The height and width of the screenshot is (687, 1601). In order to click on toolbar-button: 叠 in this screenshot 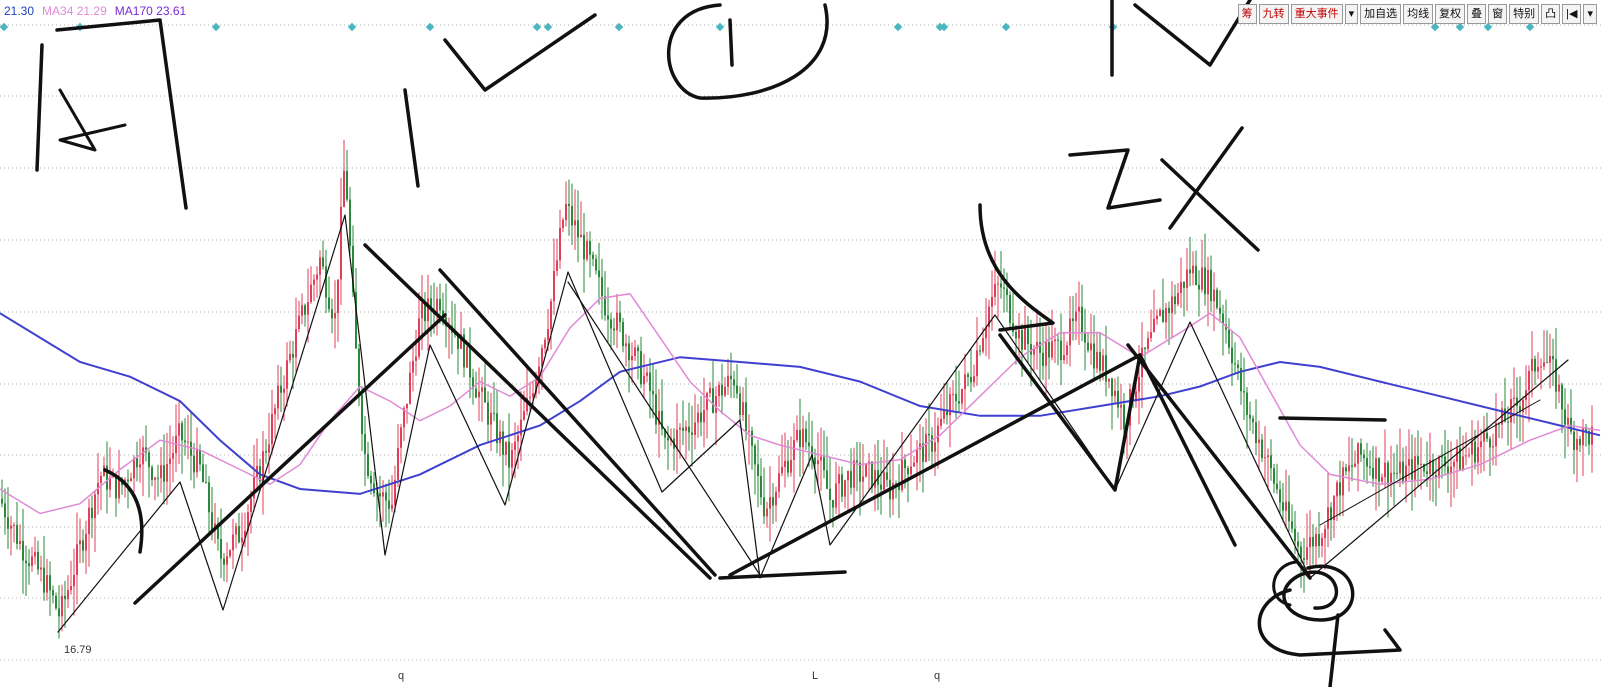, I will do `click(1477, 14)`.